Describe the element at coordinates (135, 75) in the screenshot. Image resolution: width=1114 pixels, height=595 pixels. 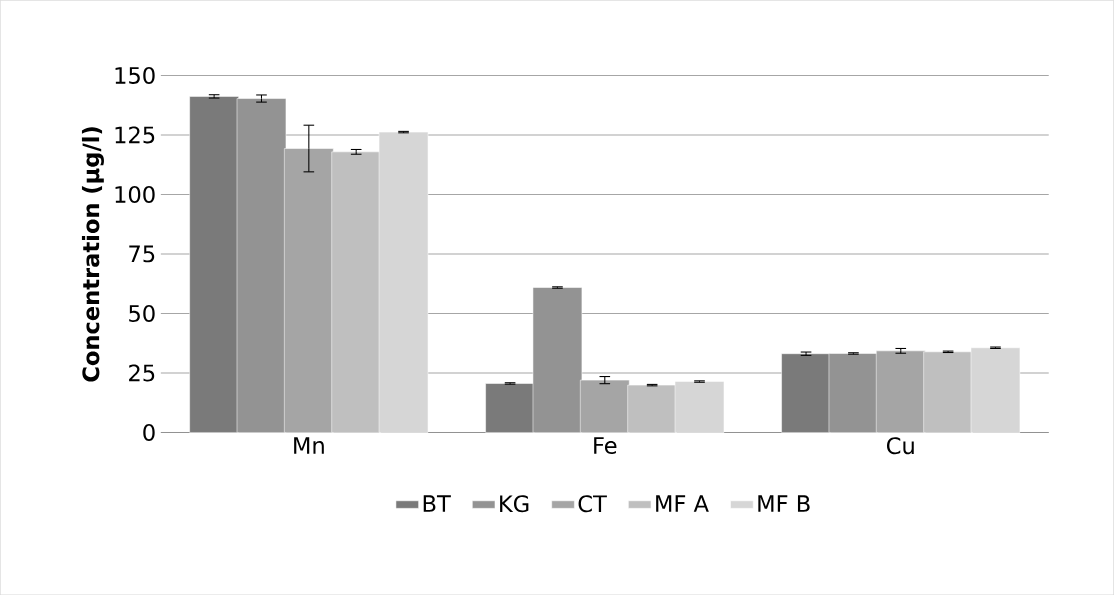
I see `y-tick-label: 150` at that location.